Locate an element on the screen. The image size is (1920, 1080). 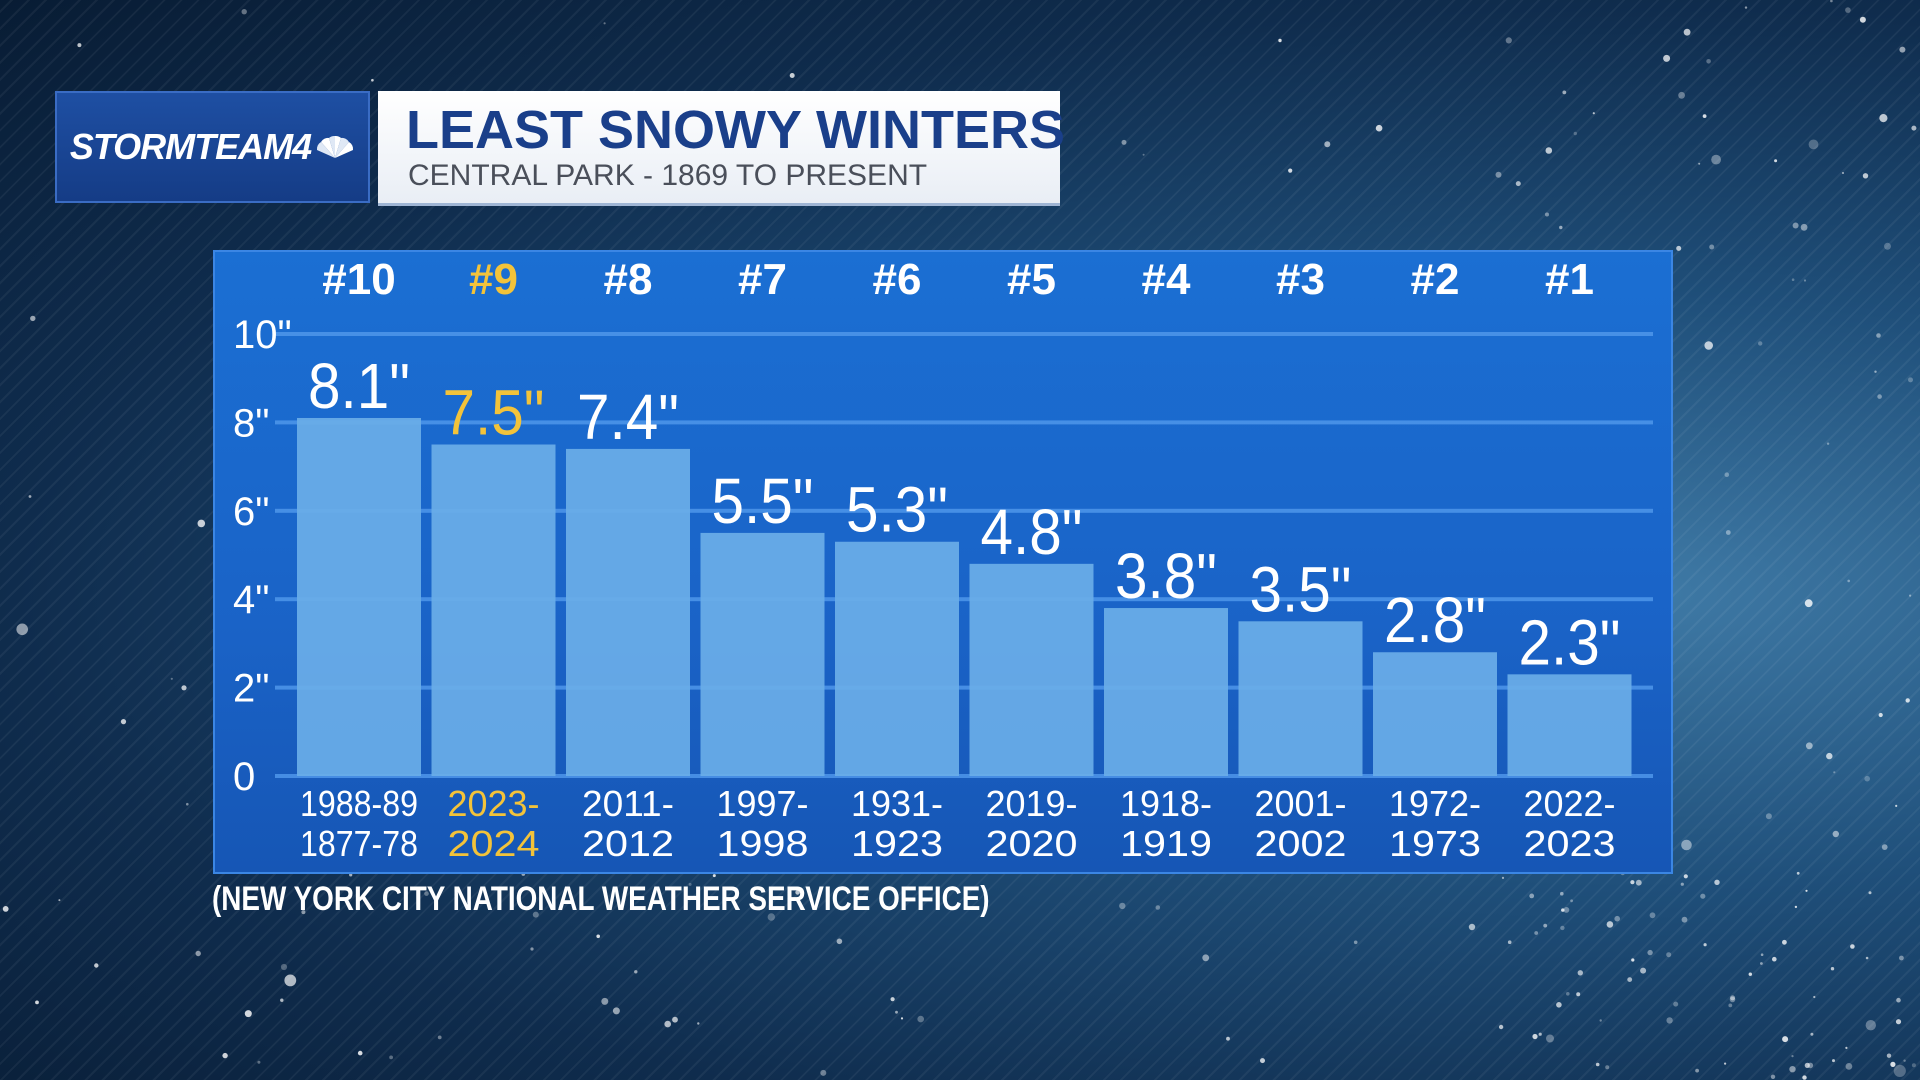
data-label: 2.8" is located at coordinates (1435, 620).